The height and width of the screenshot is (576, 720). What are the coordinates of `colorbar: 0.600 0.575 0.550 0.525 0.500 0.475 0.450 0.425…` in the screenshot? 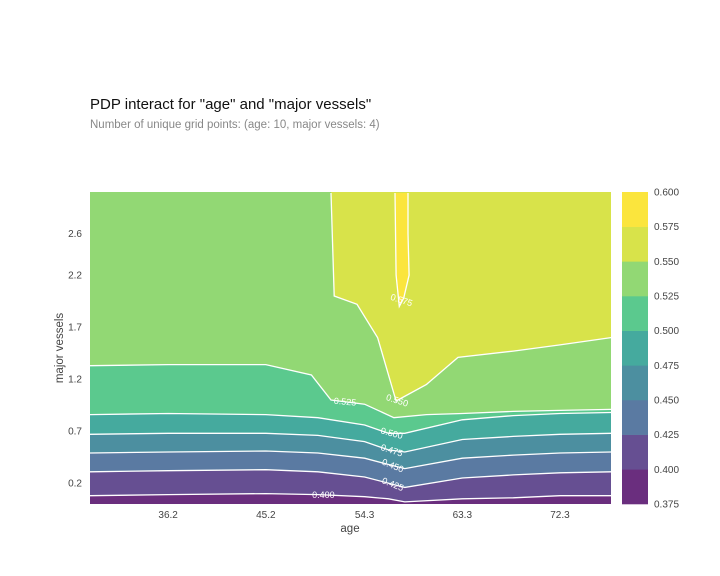 It's located at (650, 349).